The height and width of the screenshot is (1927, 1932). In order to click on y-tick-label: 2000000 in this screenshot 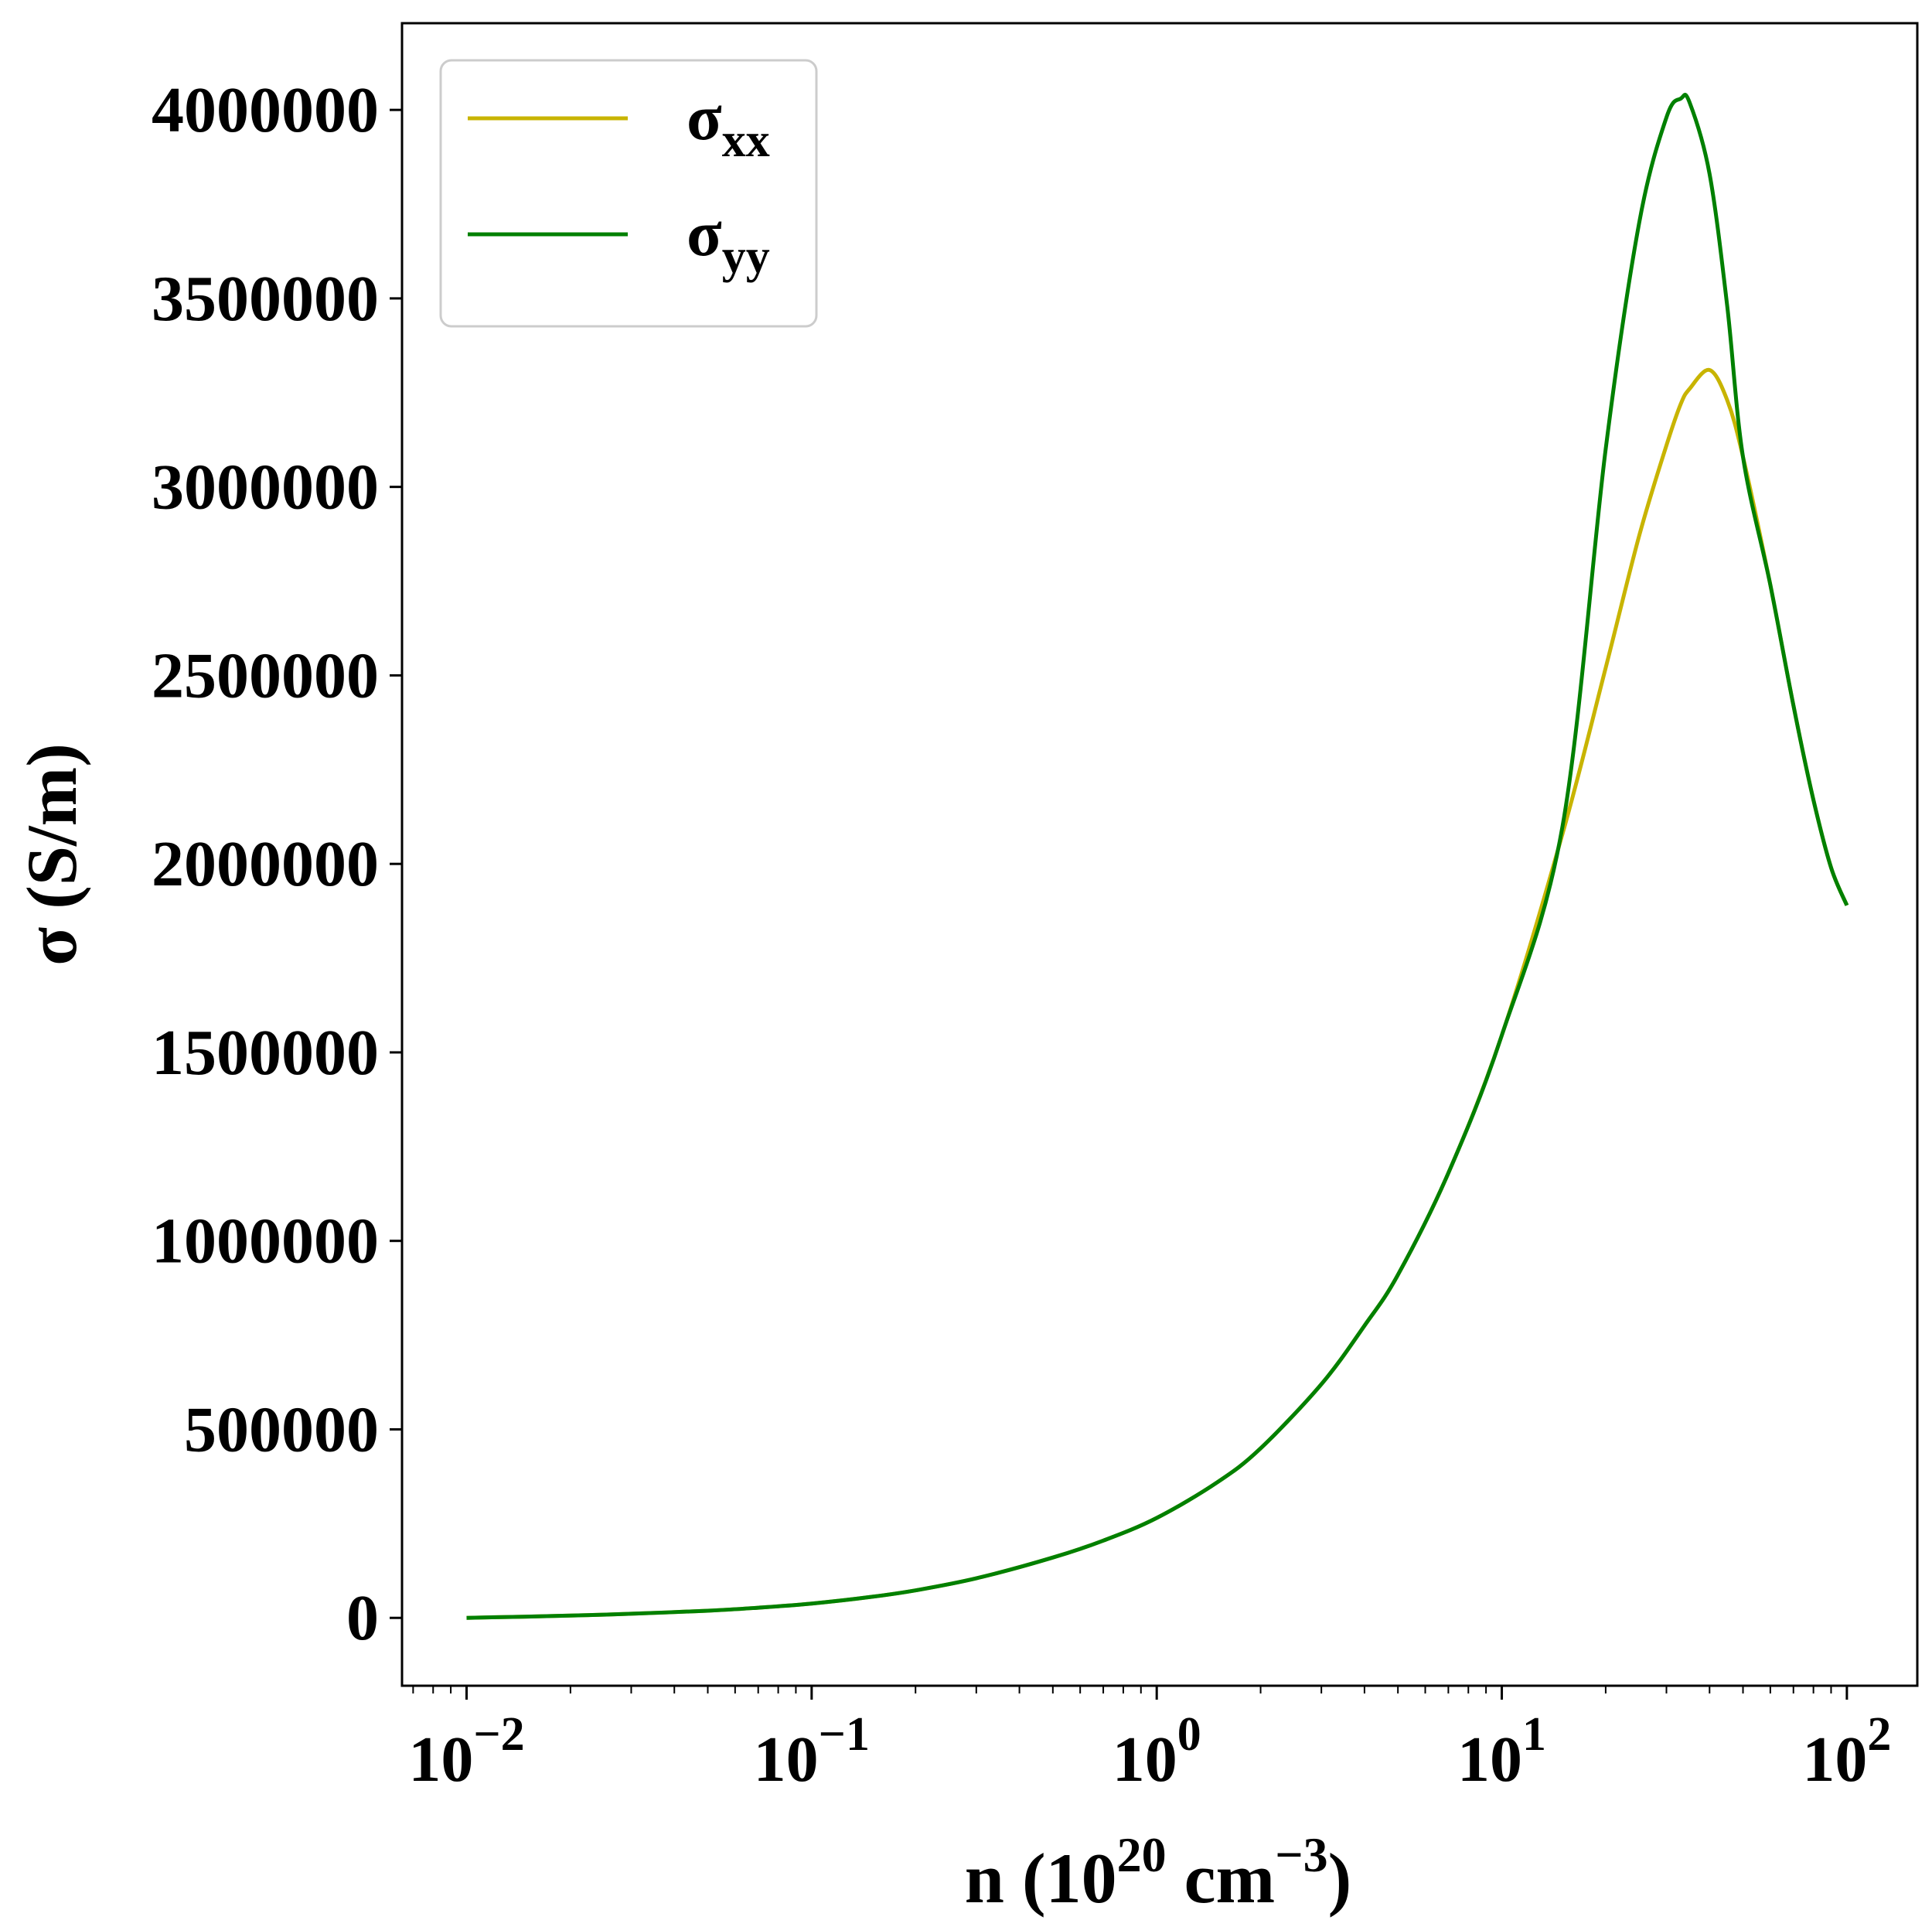, I will do `click(265, 864)`.